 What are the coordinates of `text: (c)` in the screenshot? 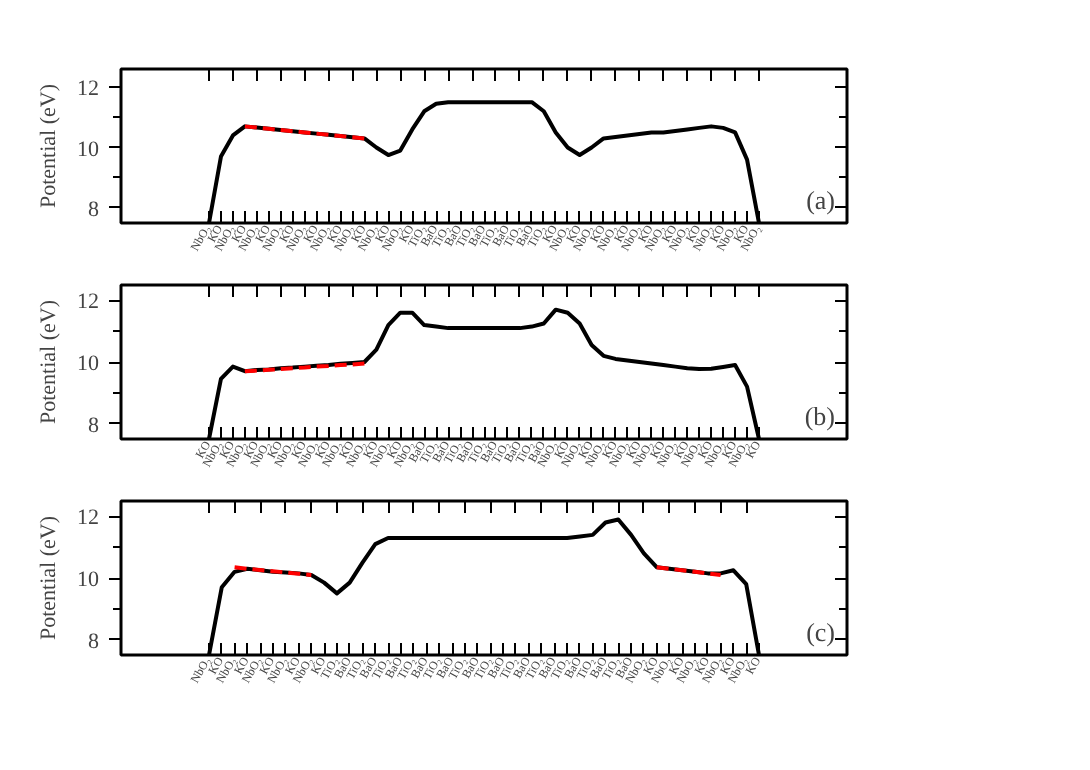 It's located at (821, 632).